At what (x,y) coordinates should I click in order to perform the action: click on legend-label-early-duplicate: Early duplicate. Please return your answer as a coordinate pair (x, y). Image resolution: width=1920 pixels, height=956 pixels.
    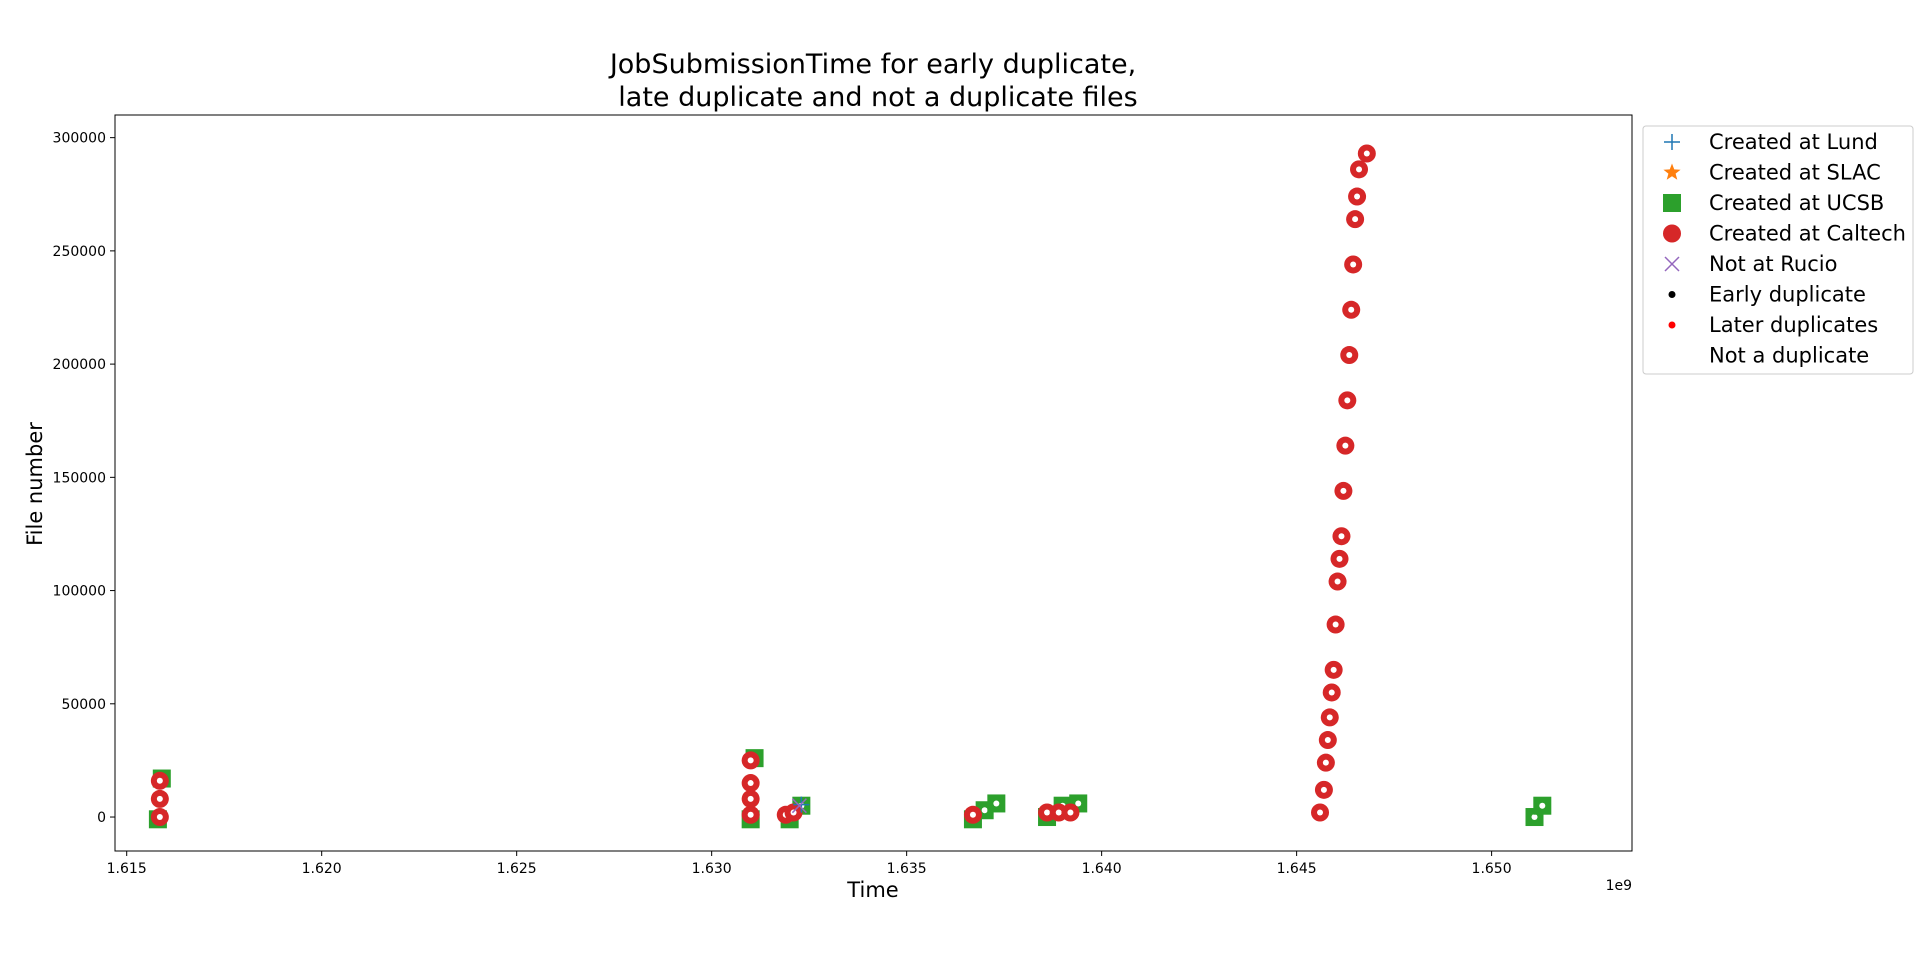
    Looking at the image, I should click on (1787, 295).